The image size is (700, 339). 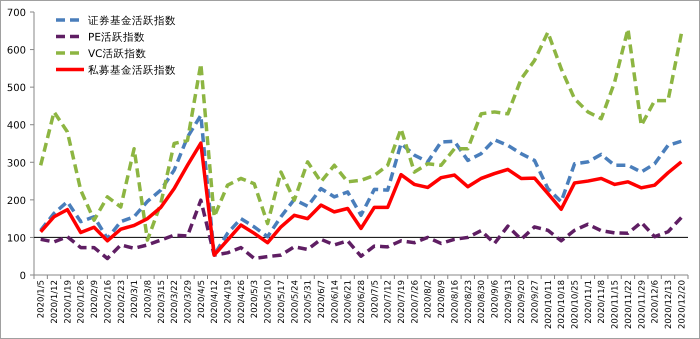 I want to click on x-tick-label: 2020/1/19, so click(x=68, y=302).